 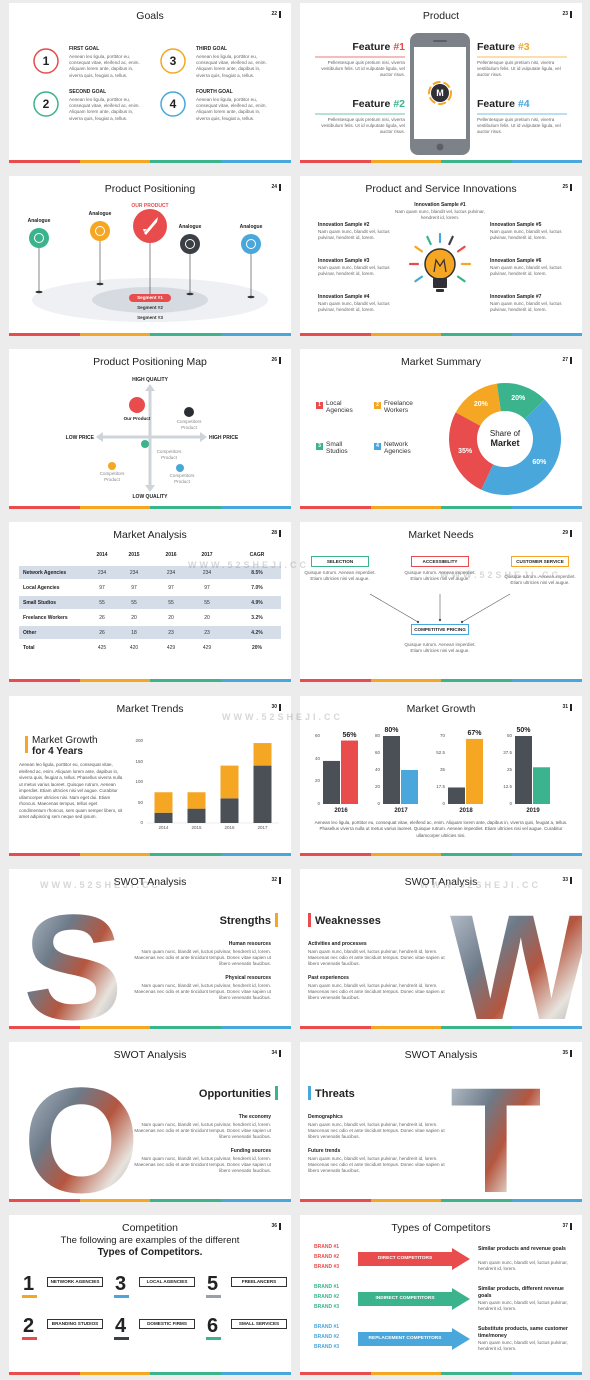 What do you see at coordinates (134, 648) in the screenshot?
I see `table-cell: 420` at bounding box center [134, 648].